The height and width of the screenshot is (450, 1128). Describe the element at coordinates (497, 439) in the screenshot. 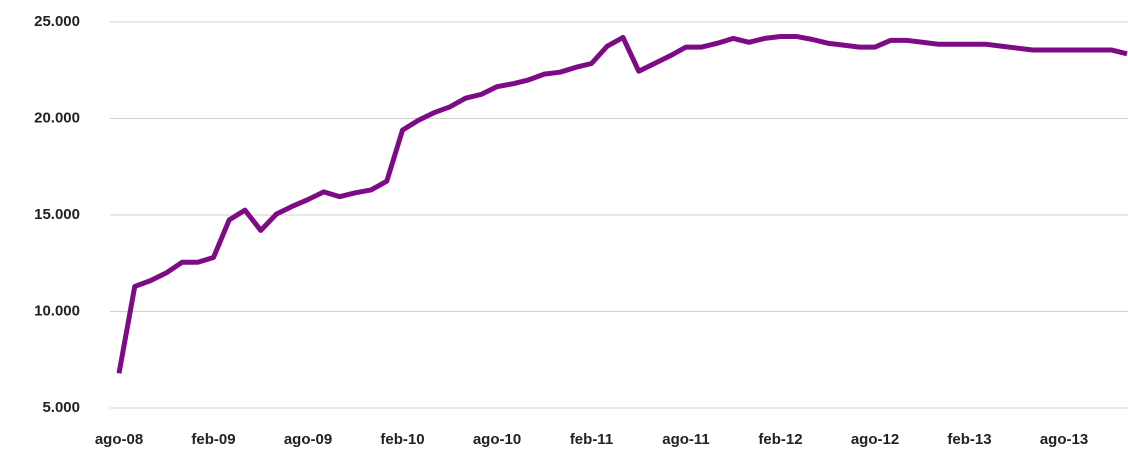

I see `x-tick-label: ago-10` at that location.